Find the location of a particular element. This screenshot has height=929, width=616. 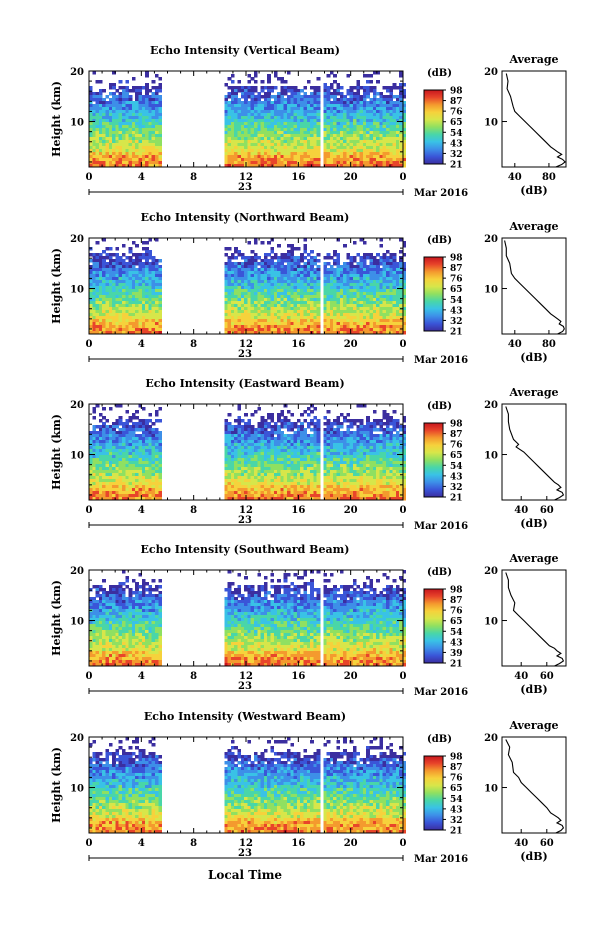

profile-title: Average is located at coordinates (533, 226).